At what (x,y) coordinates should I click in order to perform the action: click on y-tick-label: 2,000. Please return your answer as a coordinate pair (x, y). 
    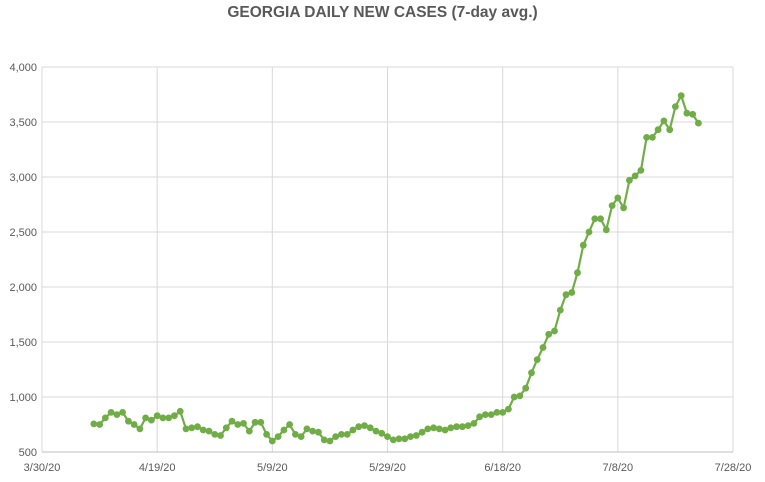
    Looking at the image, I should click on (23, 288).